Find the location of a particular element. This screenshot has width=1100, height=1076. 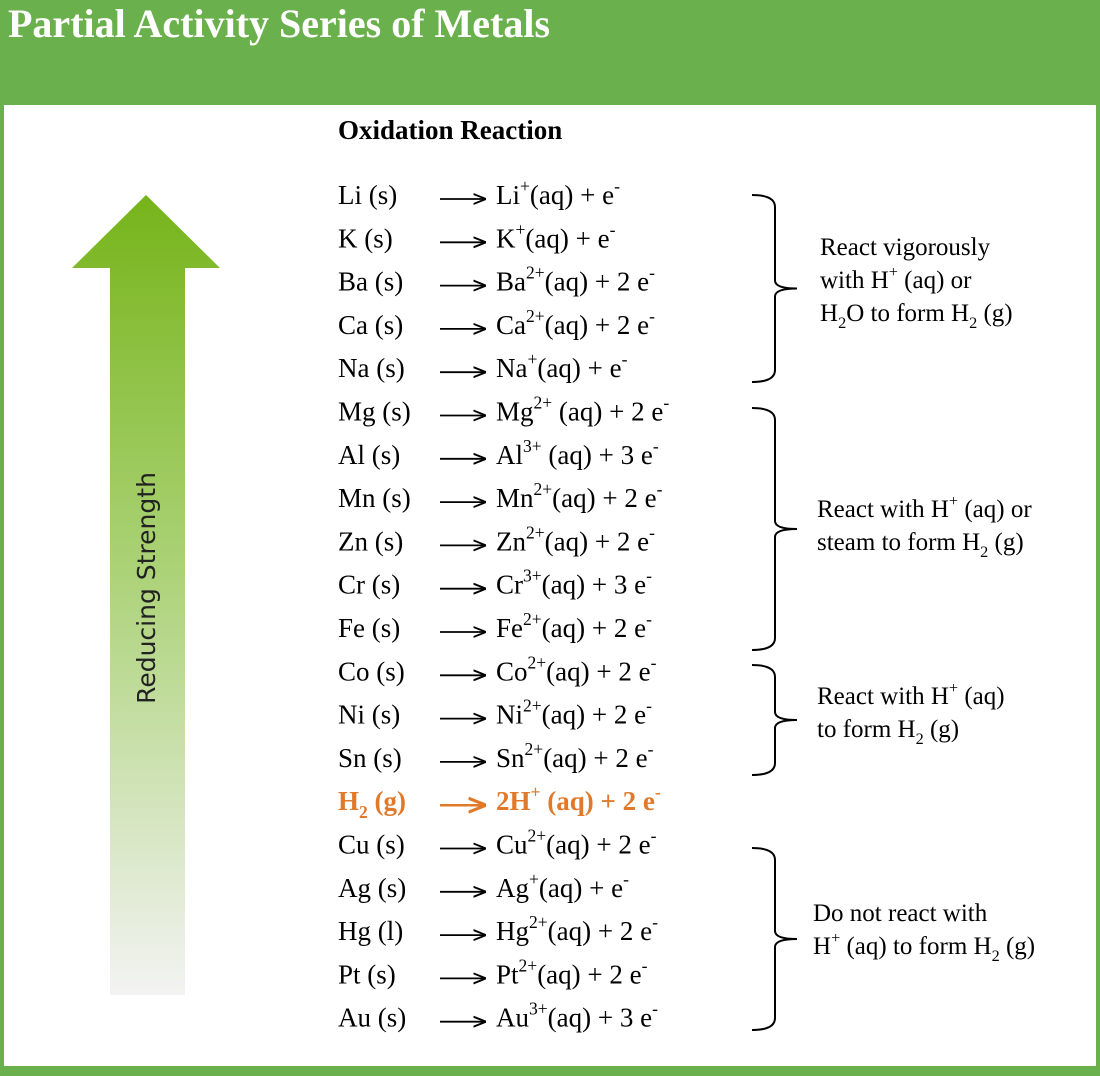

text-run: K (s) is located at coordinates (365, 239).